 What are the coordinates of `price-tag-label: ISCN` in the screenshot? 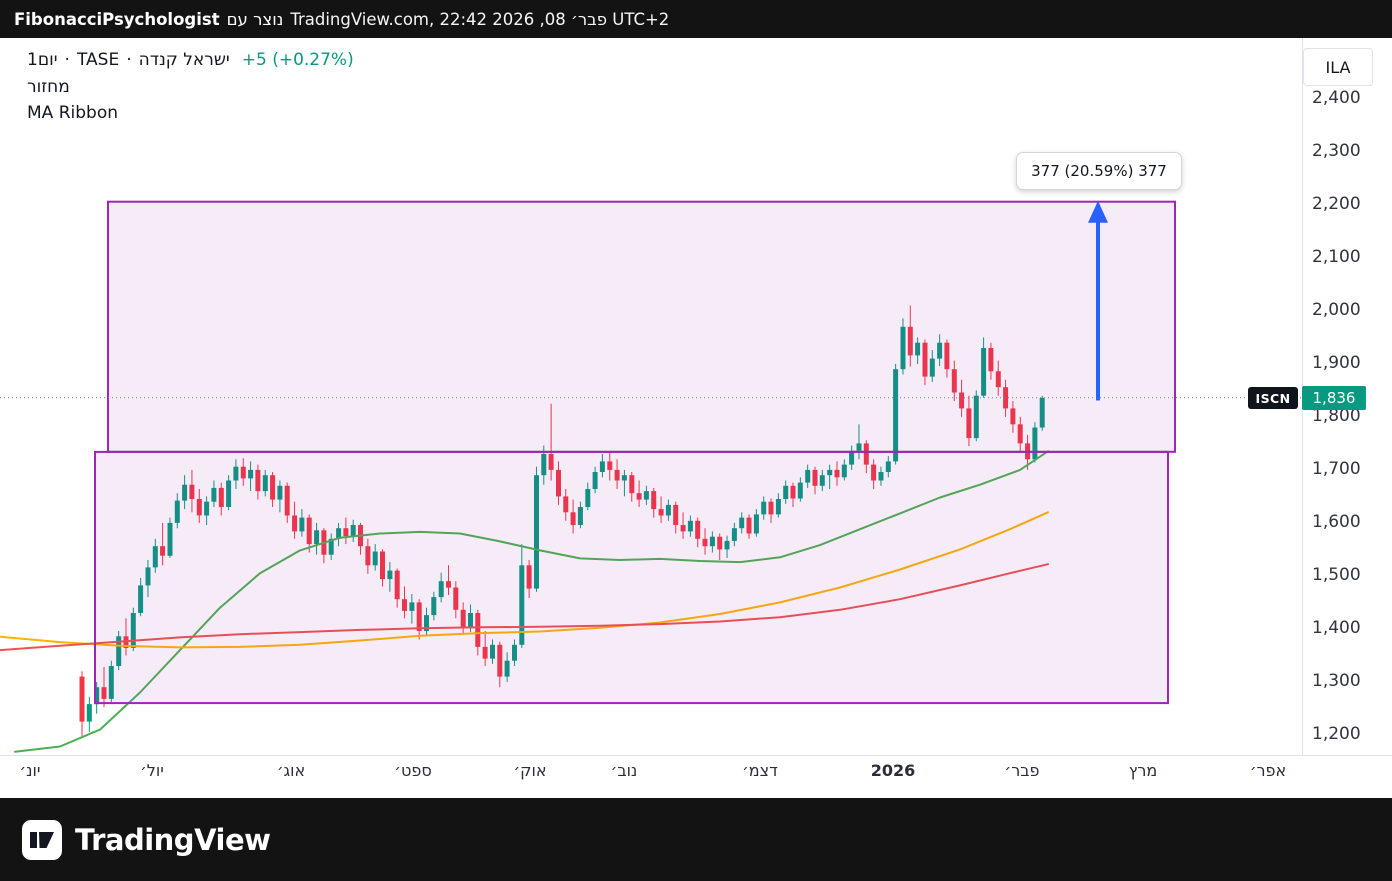 It's located at (1273, 398).